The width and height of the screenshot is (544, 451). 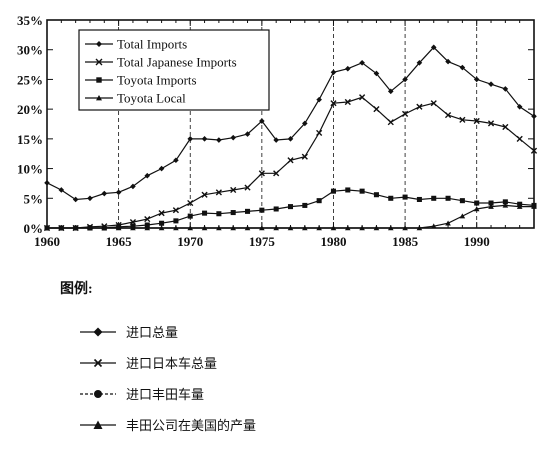 What do you see at coordinates (98, 362) in the screenshot?
I see `cross-marker-icon` at bounding box center [98, 362].